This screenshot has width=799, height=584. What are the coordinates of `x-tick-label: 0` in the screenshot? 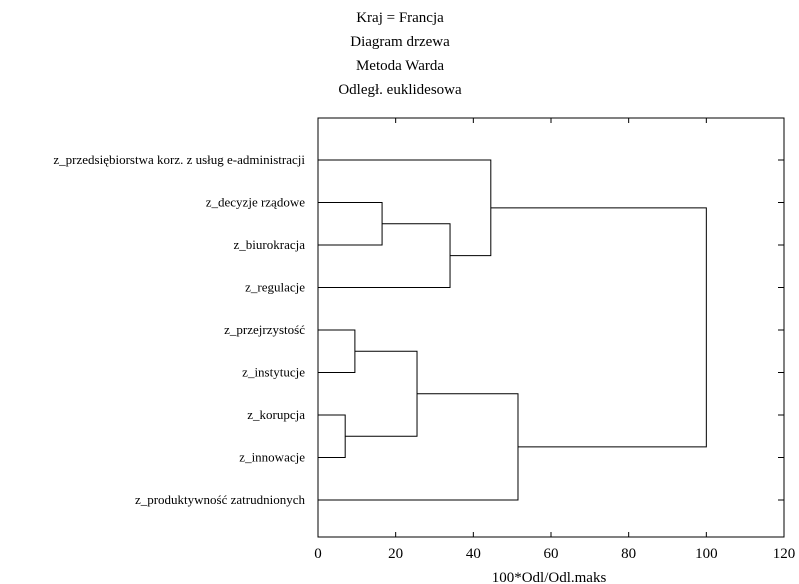 It's located at (318, 554).